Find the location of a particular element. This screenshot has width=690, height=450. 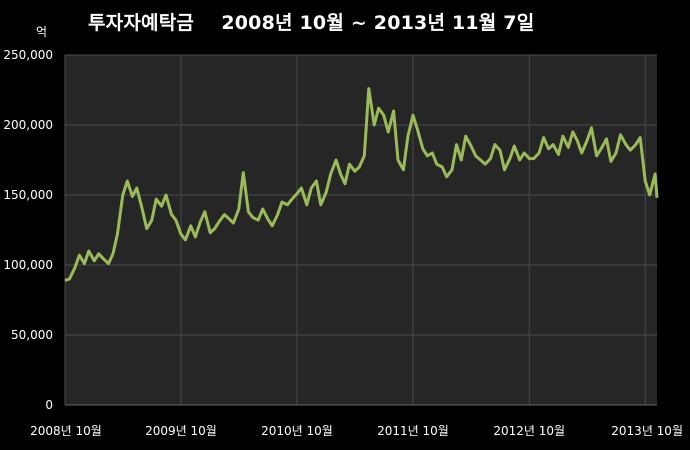

y-tick-label: 250,000 is located at coordinates (28, 55).